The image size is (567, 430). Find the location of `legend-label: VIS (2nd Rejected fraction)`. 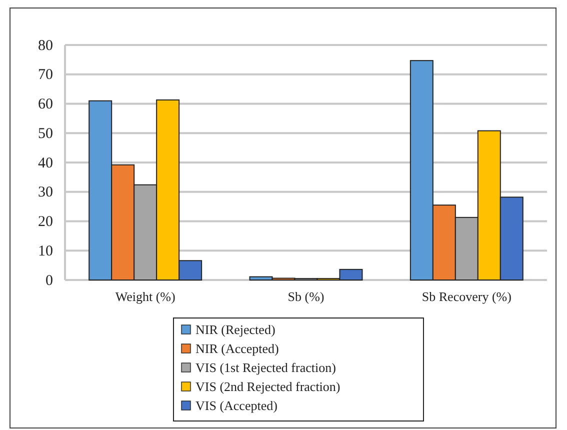

legend-label: VIS (2nd Rejected fraction) is located at coordinates (268, 386).